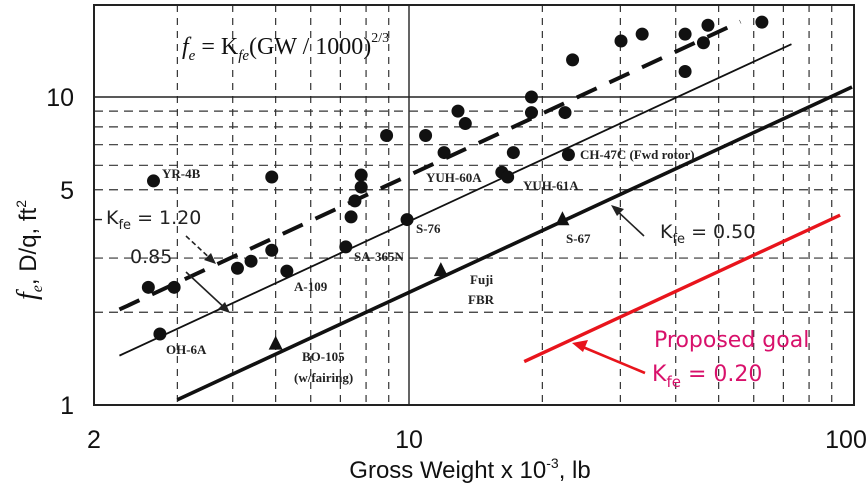 This screenshot has width=866, height=486. What do you see at coordinates (67, 191) in the screenshot?
I see `y-tick-5: 5` at bounding box center [67, 191].